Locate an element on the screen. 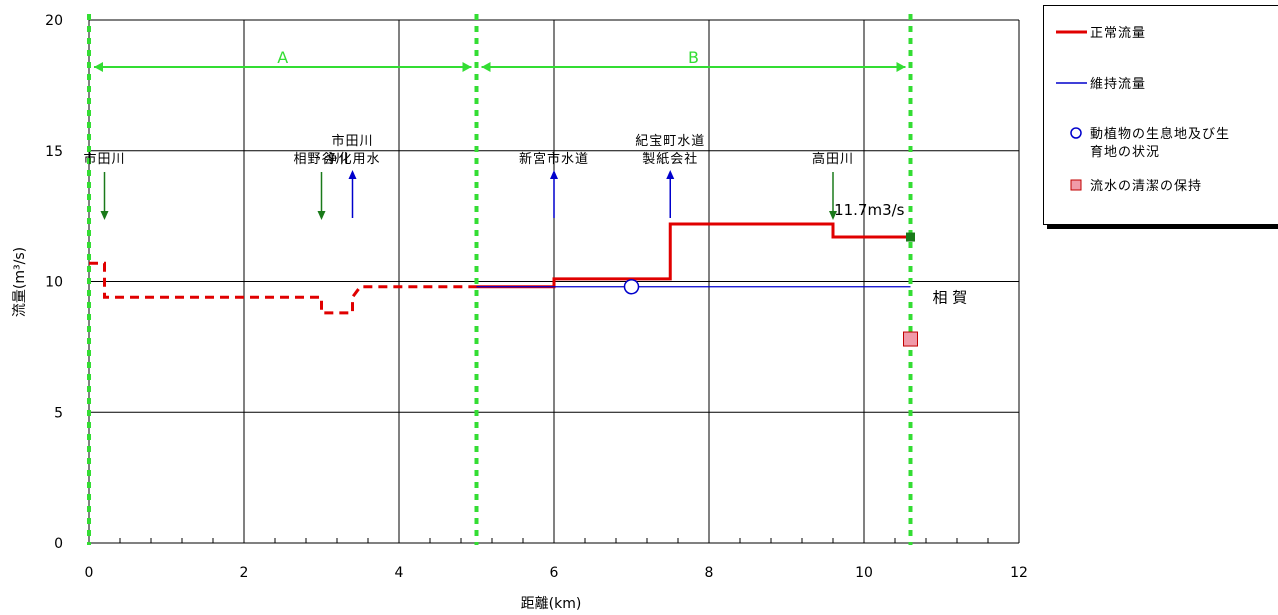 This screenshot has width=1278, height=615. tributary-label: 新宮市水道 is located at coordinates (554, 159).